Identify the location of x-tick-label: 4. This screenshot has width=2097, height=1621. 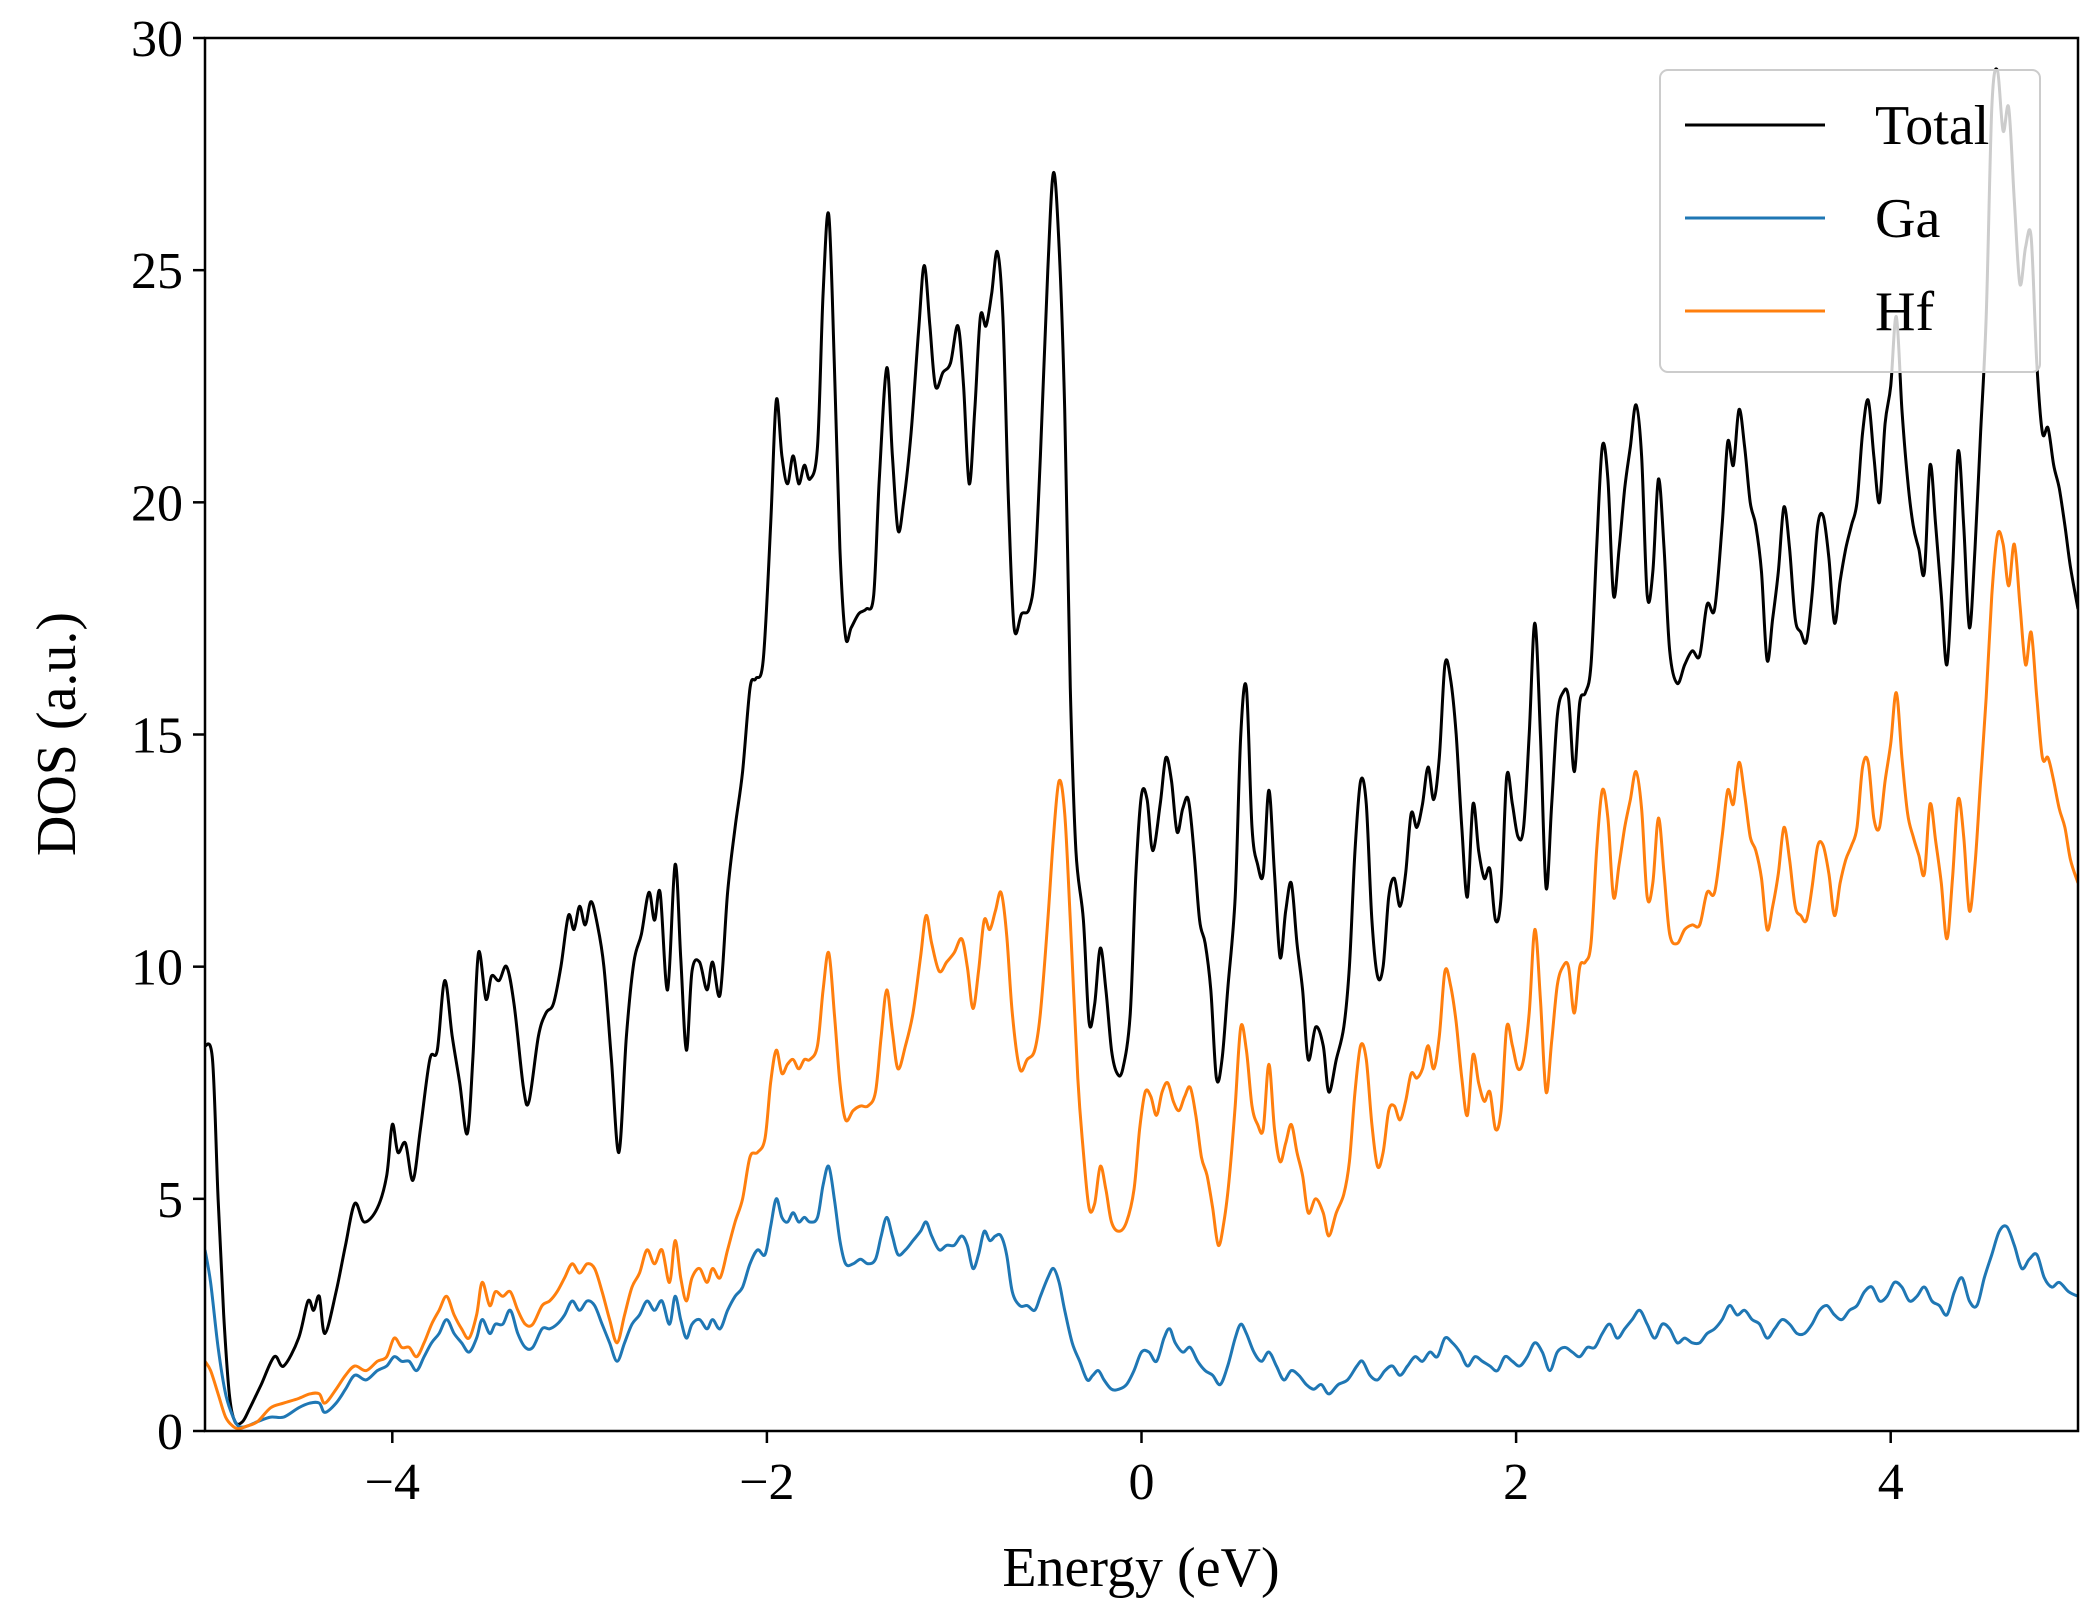
(1891, 1482).